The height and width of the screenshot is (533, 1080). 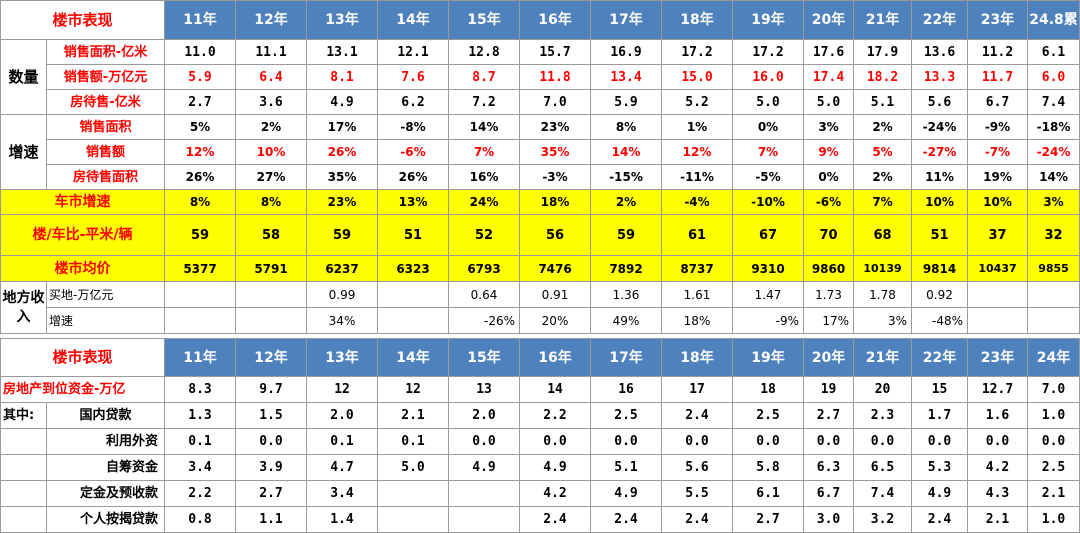 I want to click on cell: 32, so click(x=1053, y=235).